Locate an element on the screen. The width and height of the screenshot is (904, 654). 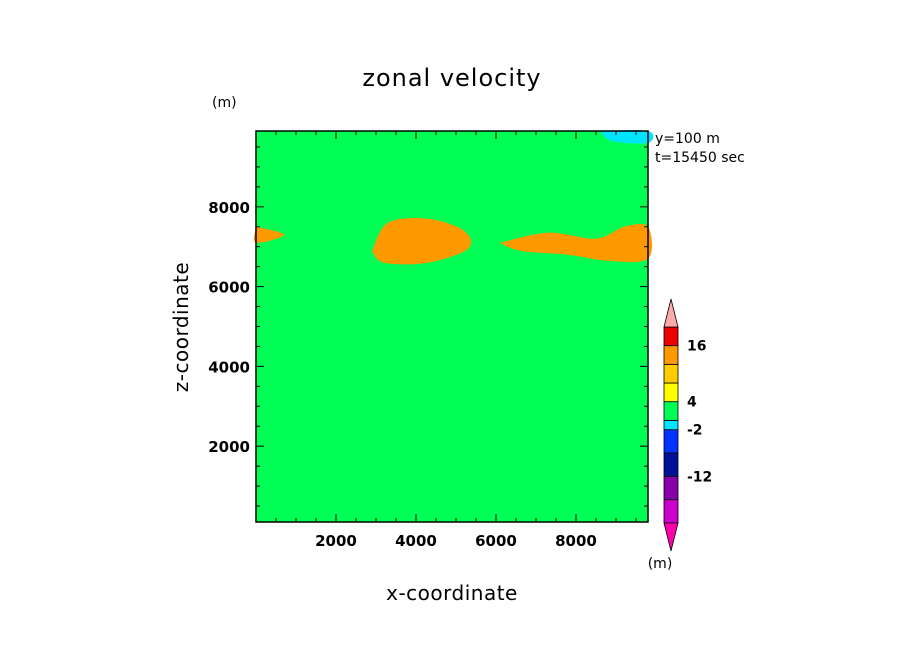
x-tick-label: 8000 is located at coordinates (576, 541).